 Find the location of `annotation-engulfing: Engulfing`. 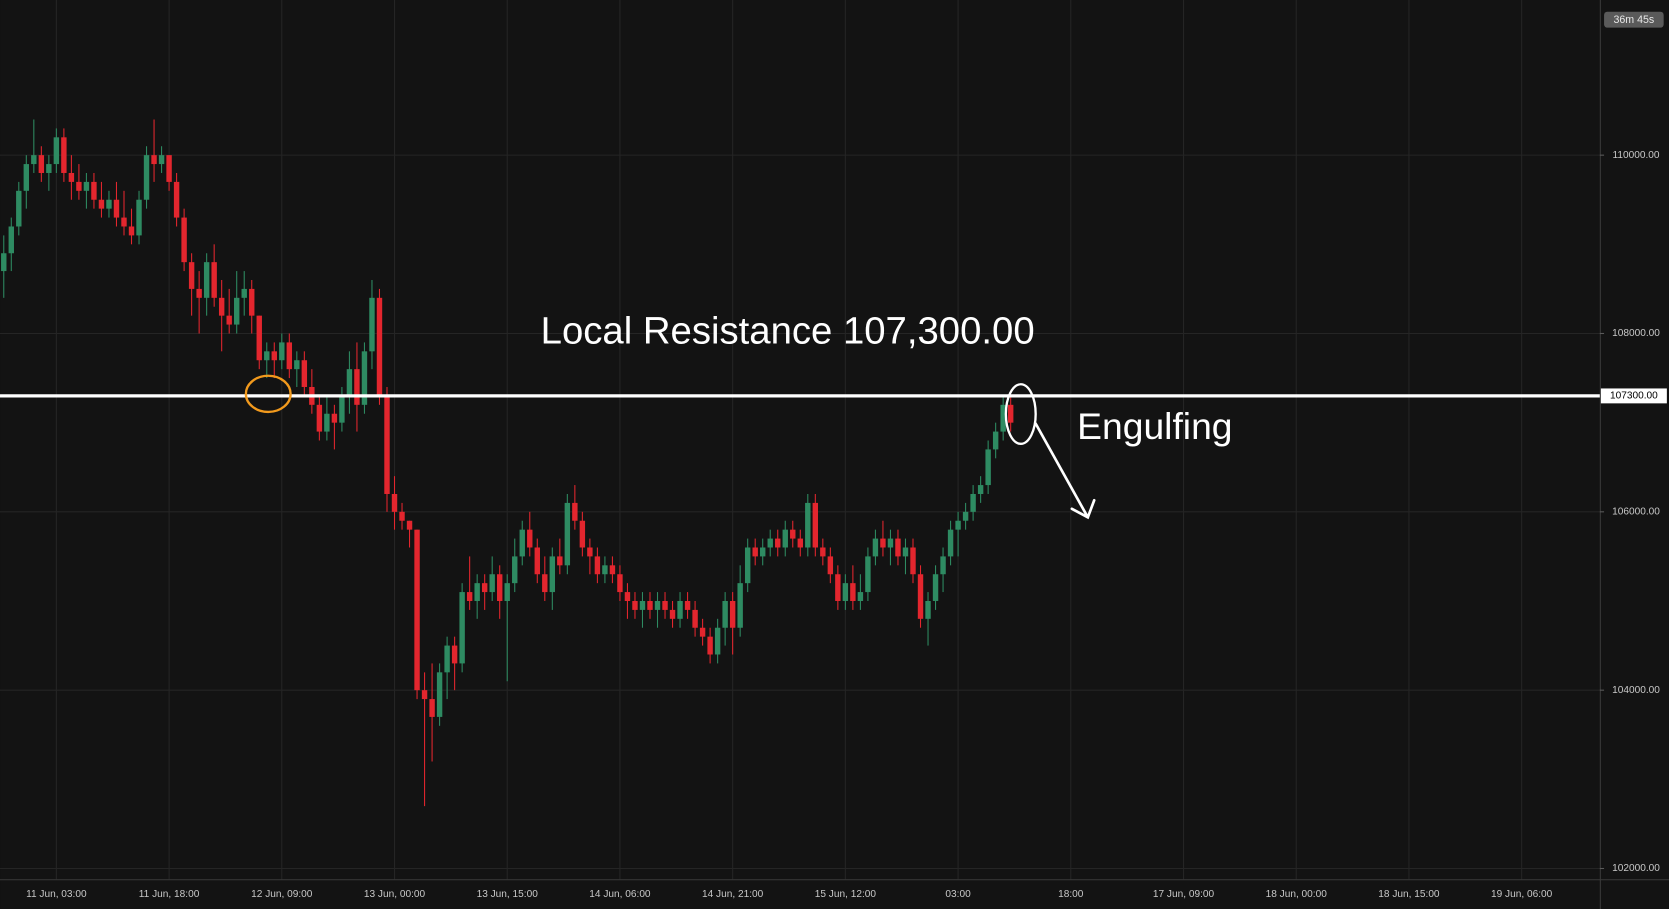

annotation-engulfing: Engulfing is located at coordinates (1154, 426).